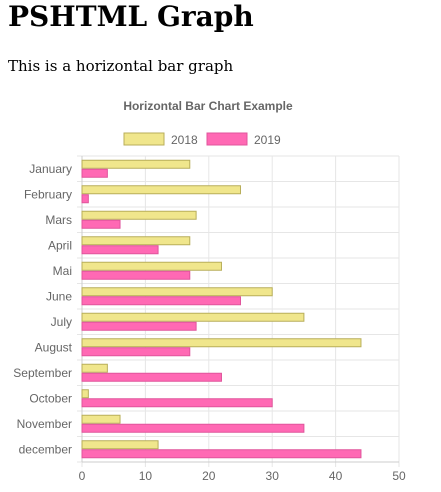 The height and width of the screenshot is (492, 441). Describe the element at coordinates (221, 454) in the screenshot. I see `bar-2019-december` at that location.